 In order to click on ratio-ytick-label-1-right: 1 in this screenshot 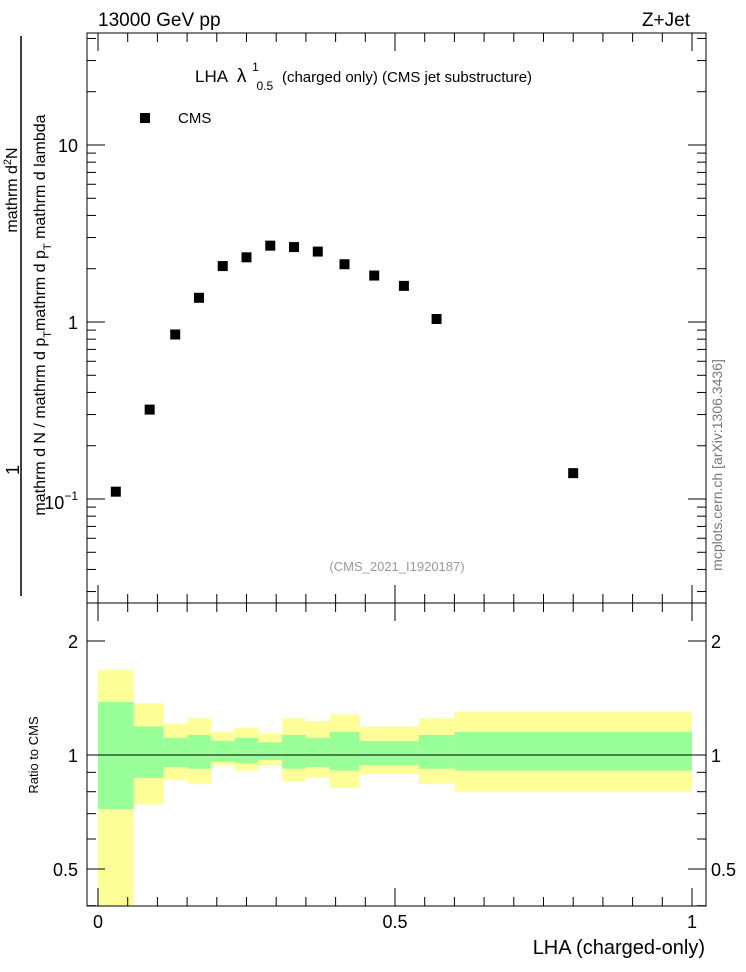, I will do `click(716, 756)`.